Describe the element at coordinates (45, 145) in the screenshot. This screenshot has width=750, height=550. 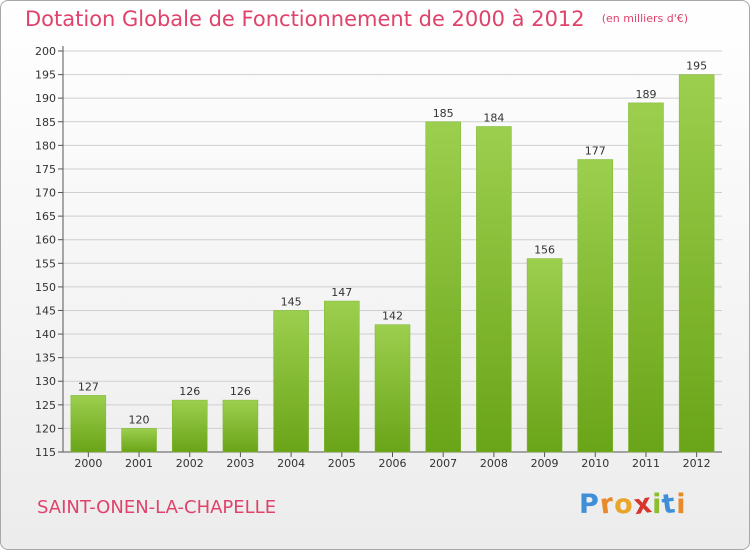
I see `y-tick-label: 180` at that location.